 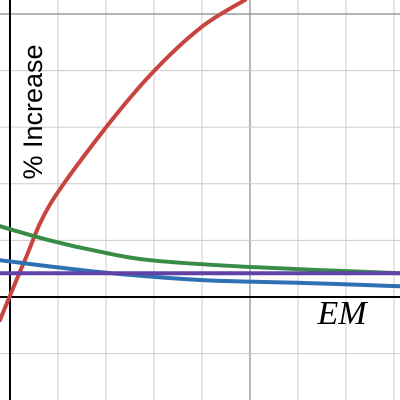 What do you see at coordinates (342, 313) in the screenshot?
I see `x-axis-label: EM` at bounding box center [342, 313].